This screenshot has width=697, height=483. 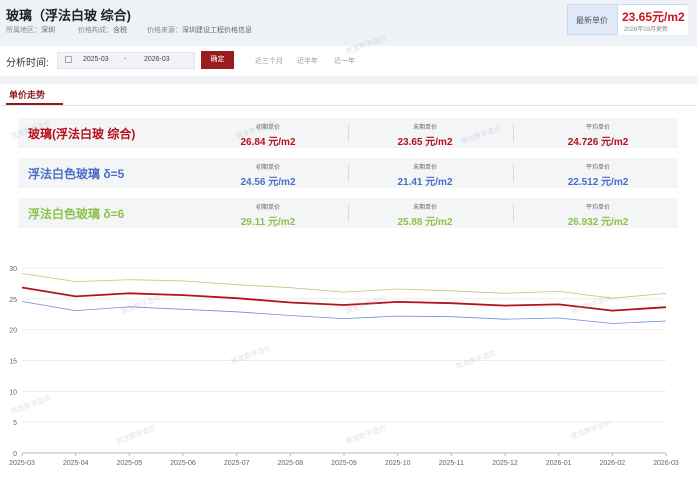 What do you see at coordinates (13, 392) in the screenshot?
I see `y-tick-label: 10` at bounding box center [13, 392].